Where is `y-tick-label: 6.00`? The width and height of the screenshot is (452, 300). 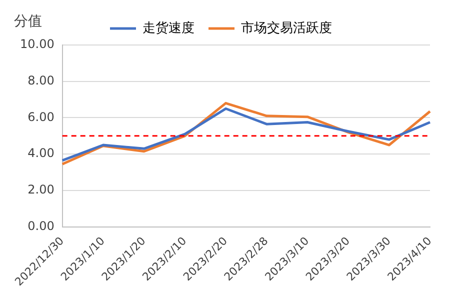
y-tick-label: 6.00 is located at coordinates (41, 117).